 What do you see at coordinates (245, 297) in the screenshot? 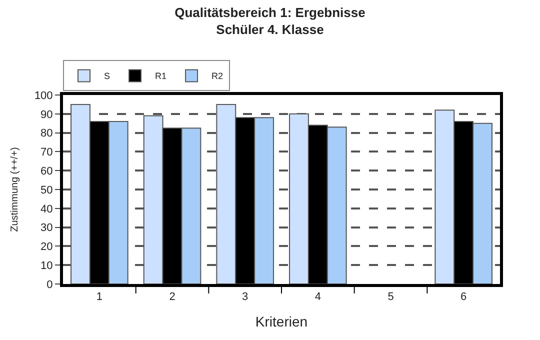
I see `x-tick-label: 3` at bounding box center [245, 297].